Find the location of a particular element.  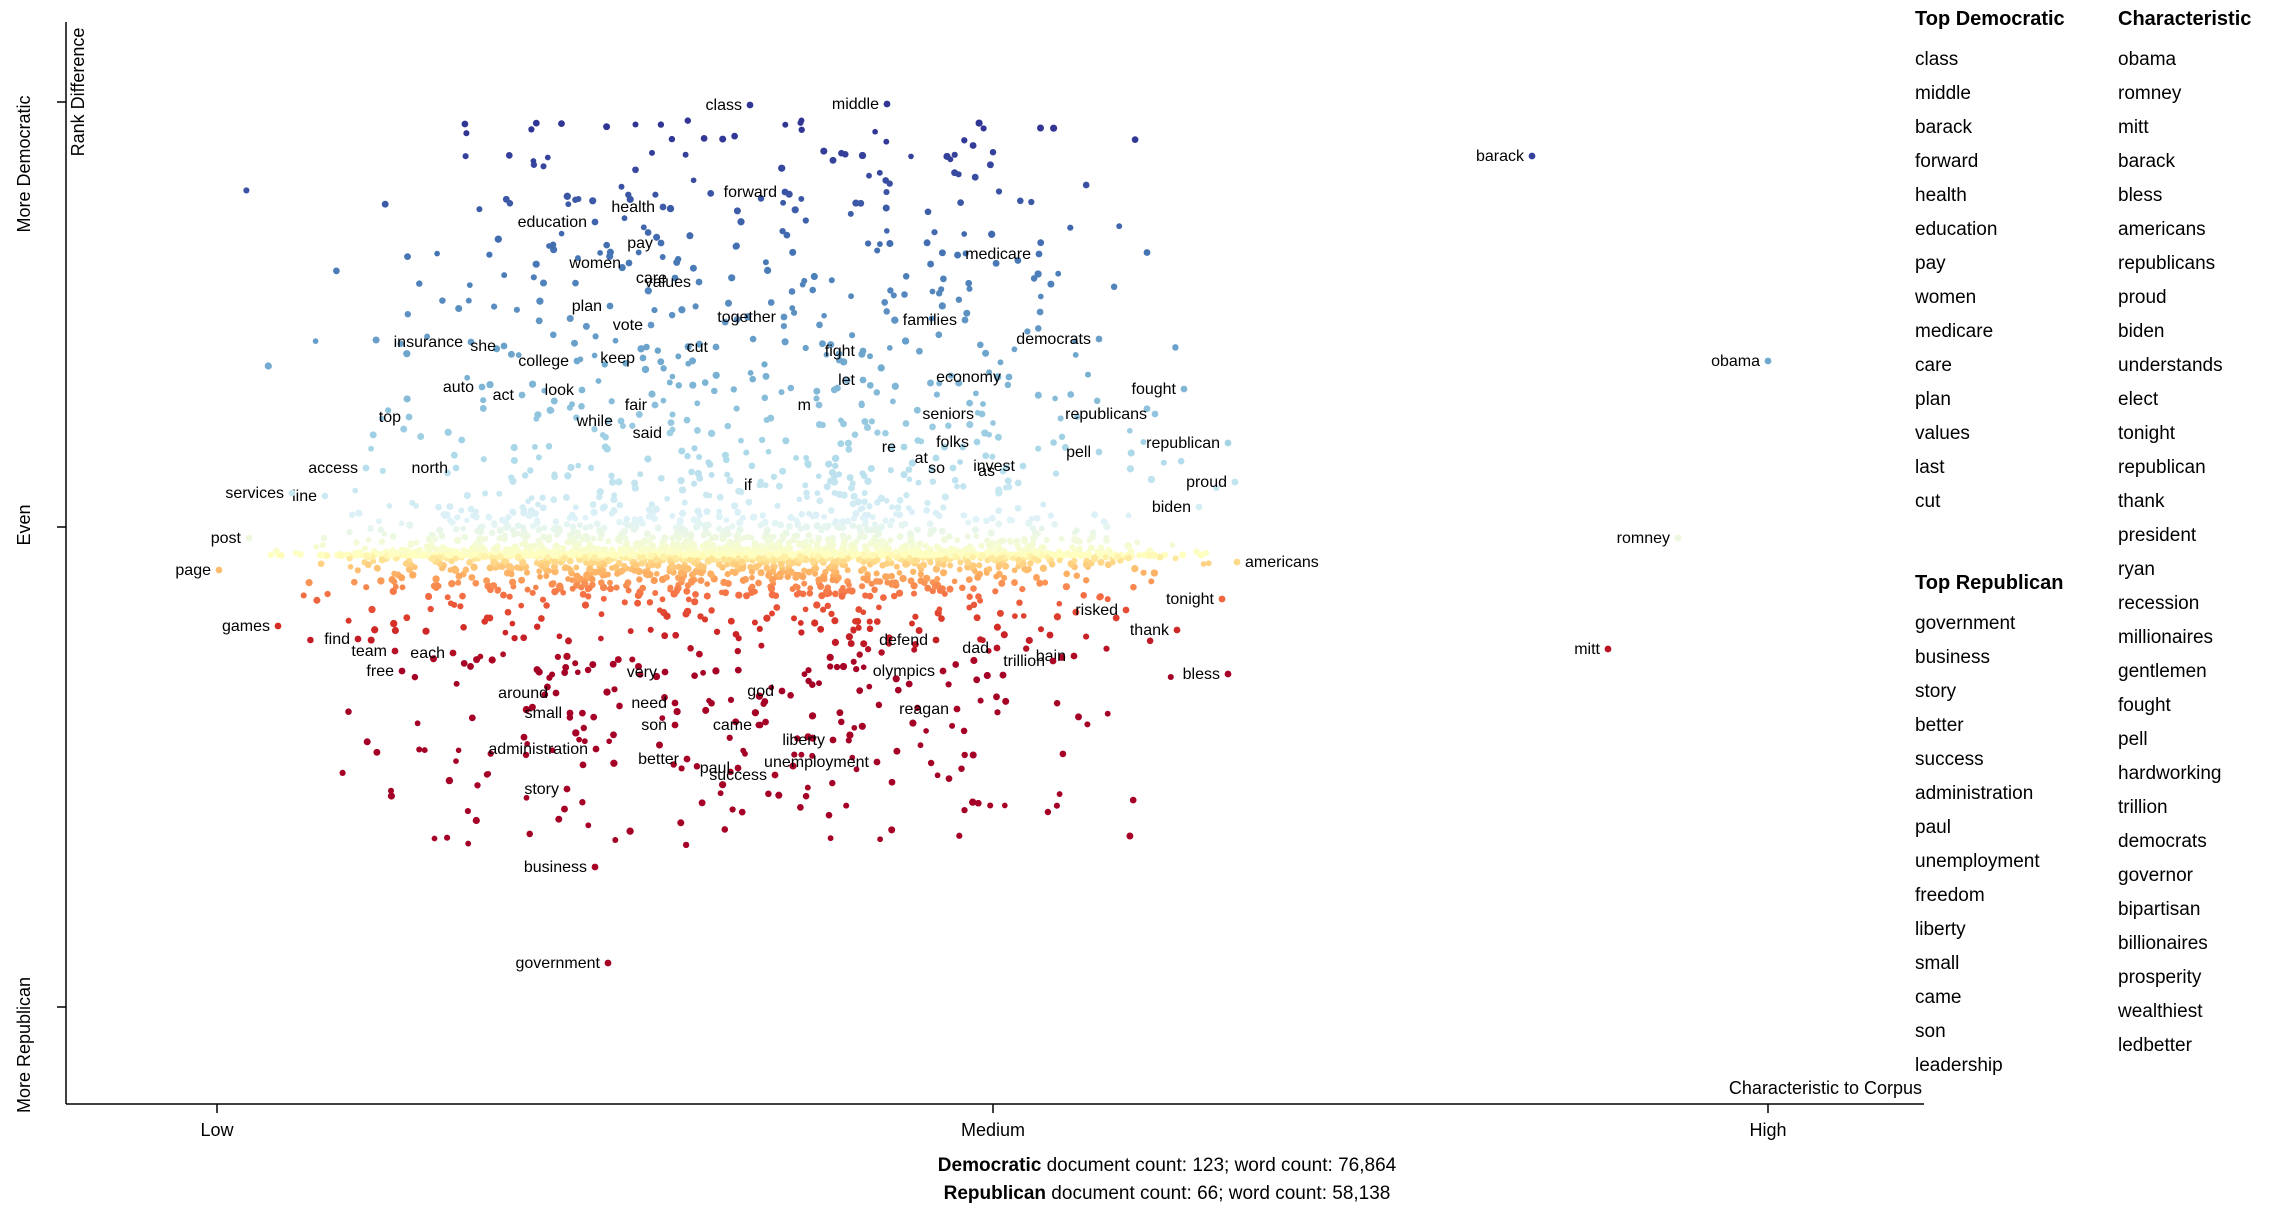

characteristic-term: elect is located at coordinates (2138, 399).